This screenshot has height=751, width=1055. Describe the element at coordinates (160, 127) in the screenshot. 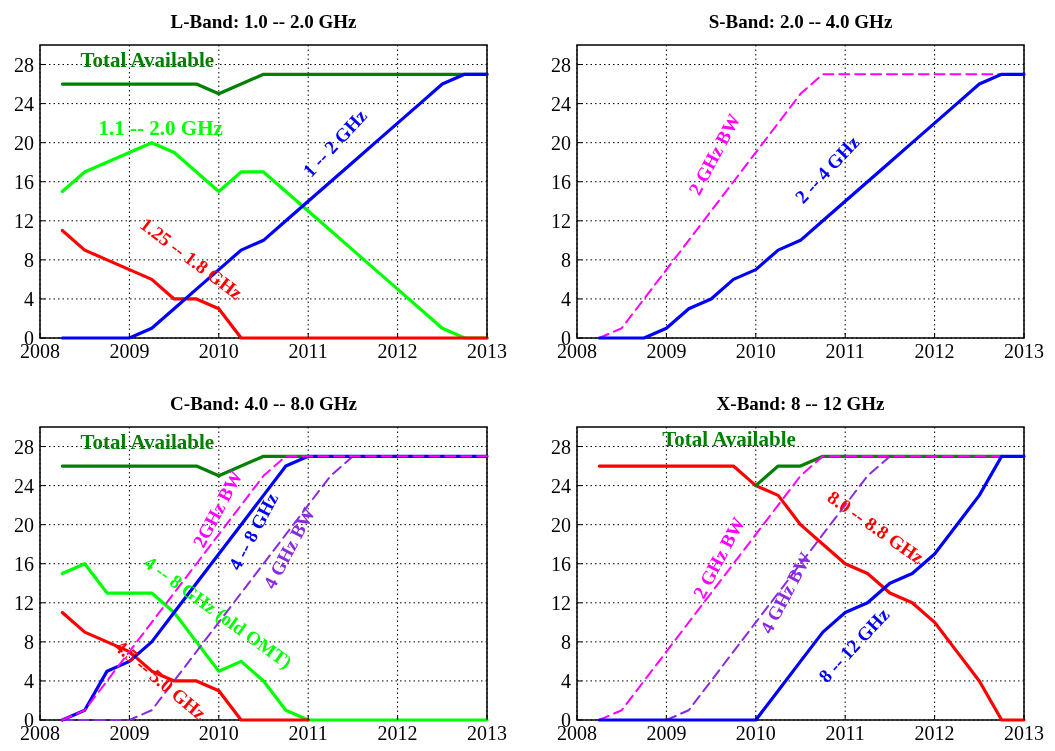

I see `series-label: 1.1 -- 2.0 GHz` at that location.